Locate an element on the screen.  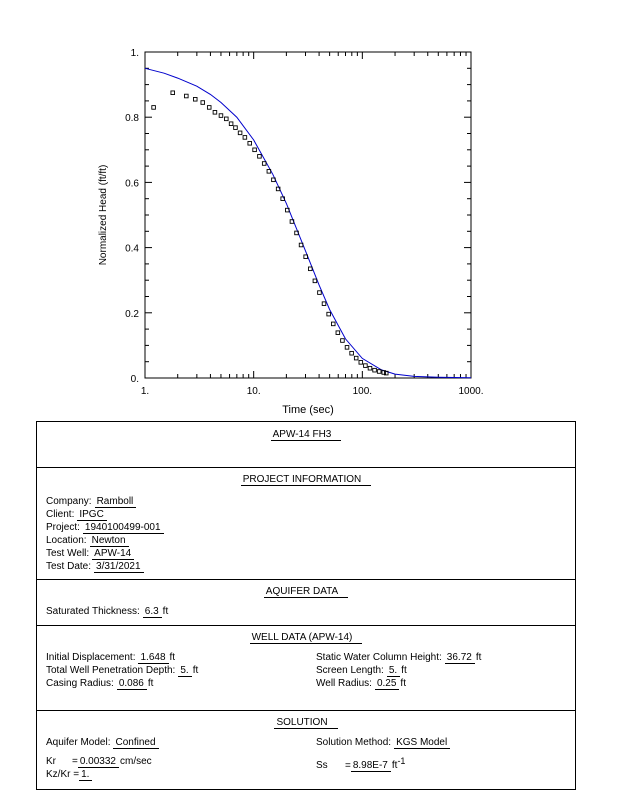
aquifer-data-section: AQUIFER DATA Saturated Thickness: 6.3 ft is located at coordinates (306, 602).